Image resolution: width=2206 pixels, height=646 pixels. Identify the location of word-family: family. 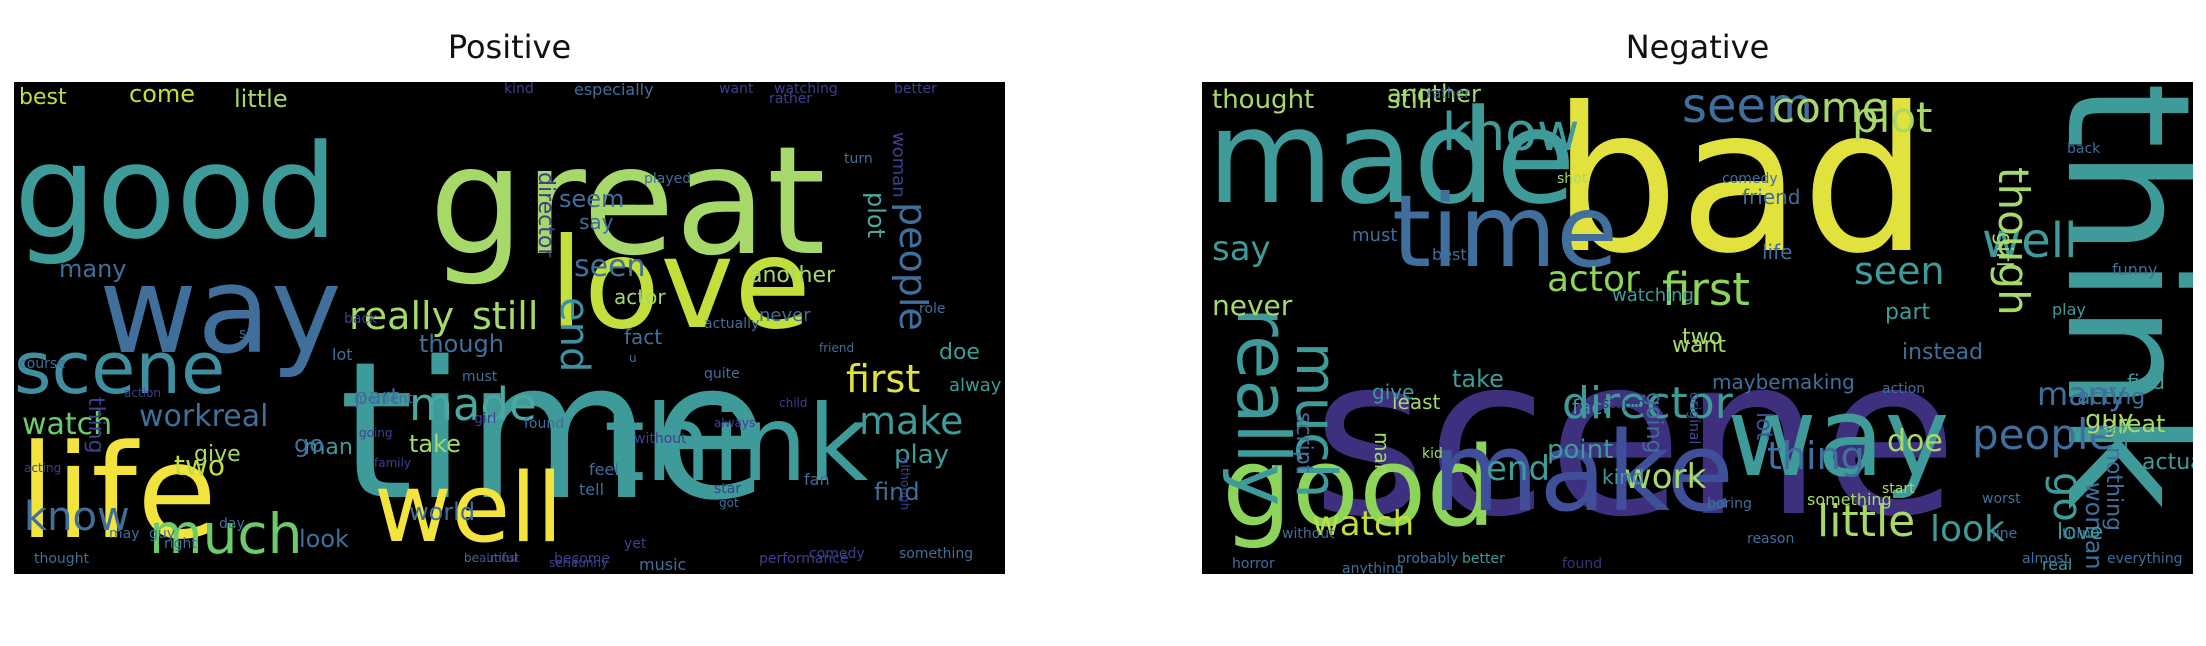
(393, 463).